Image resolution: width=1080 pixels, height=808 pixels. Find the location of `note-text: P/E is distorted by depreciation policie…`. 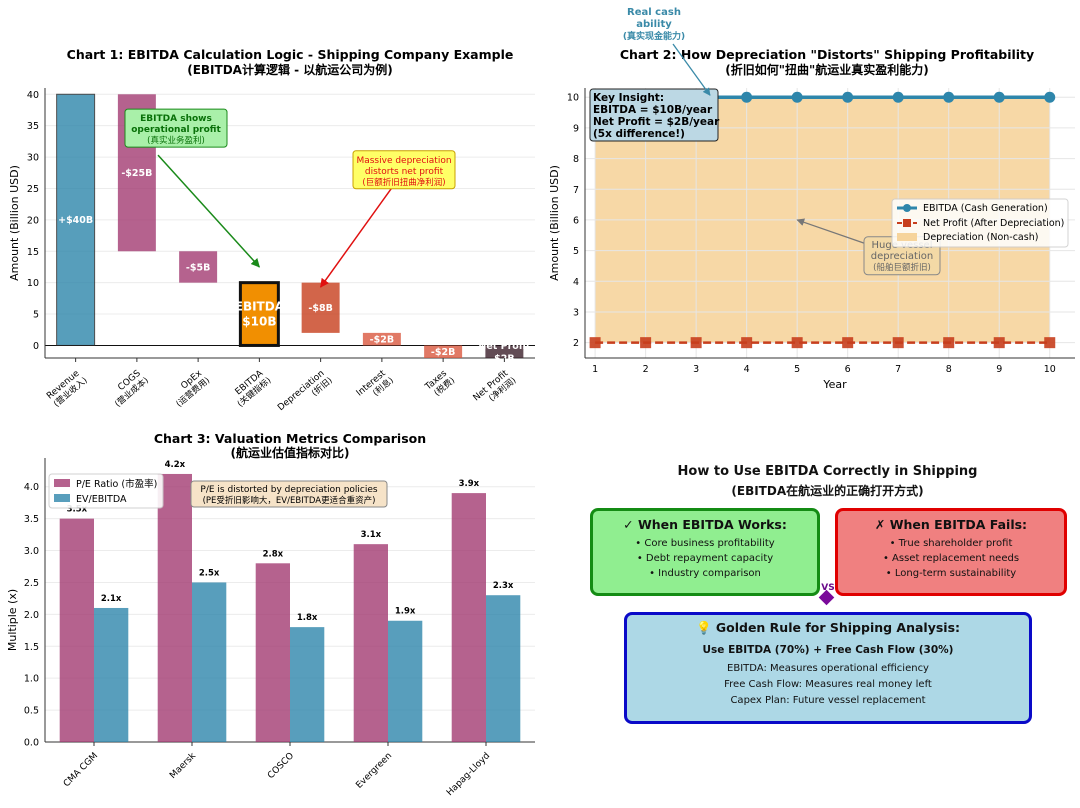

note-text: P/E is distorted by depreciation policie… is located at coordinates (289, 490).